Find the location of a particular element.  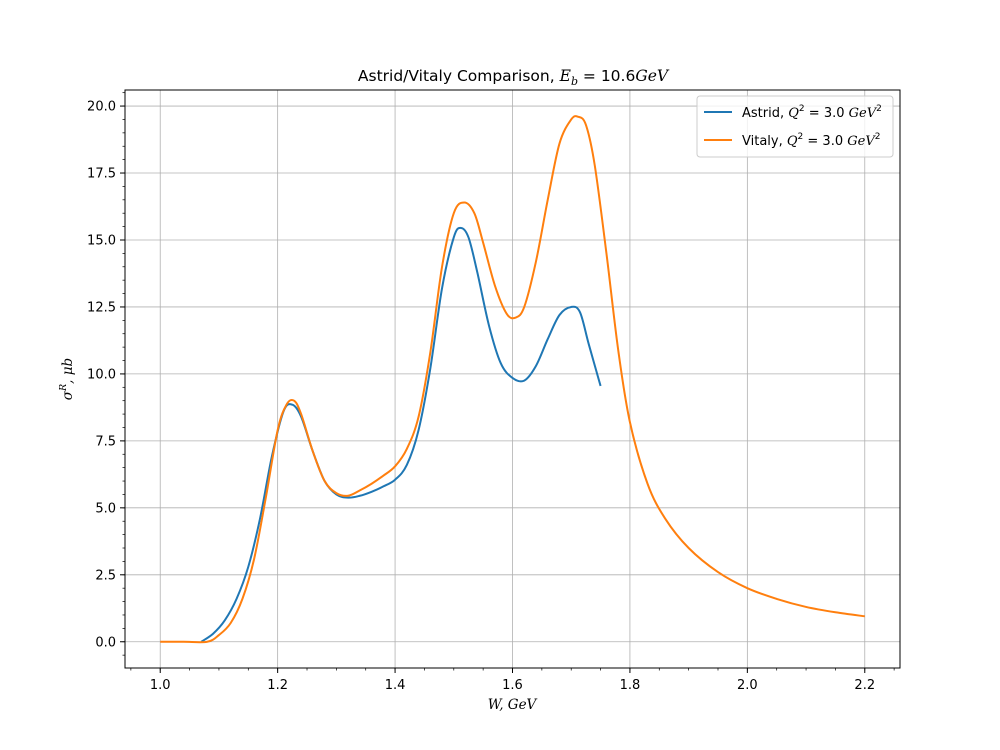

x-tick-label: 1.4 is located at coordinates (395, 685).